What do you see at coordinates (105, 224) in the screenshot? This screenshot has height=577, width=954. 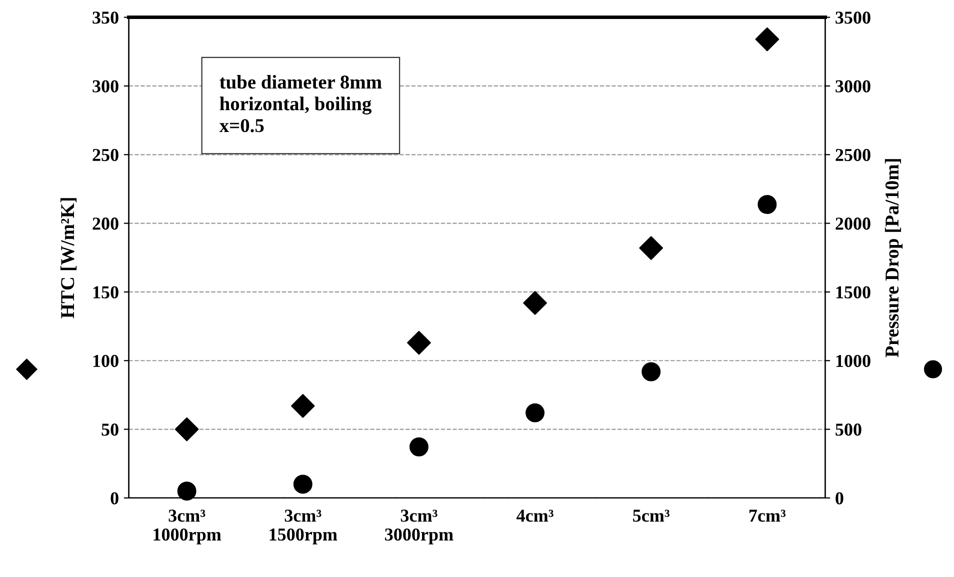 I see `y-tick-label: 200` at bounding box center [105, 224].